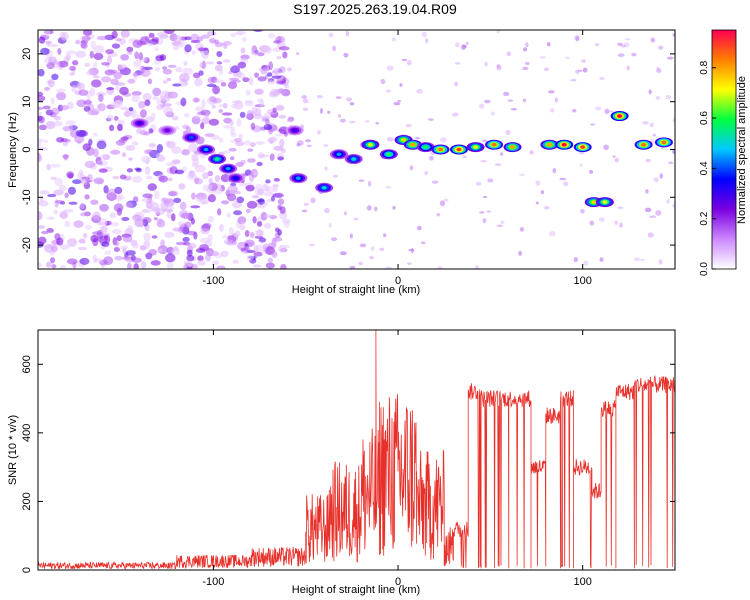  I want to click on colorbar-tick-label: 0.4, so click(704, 168).